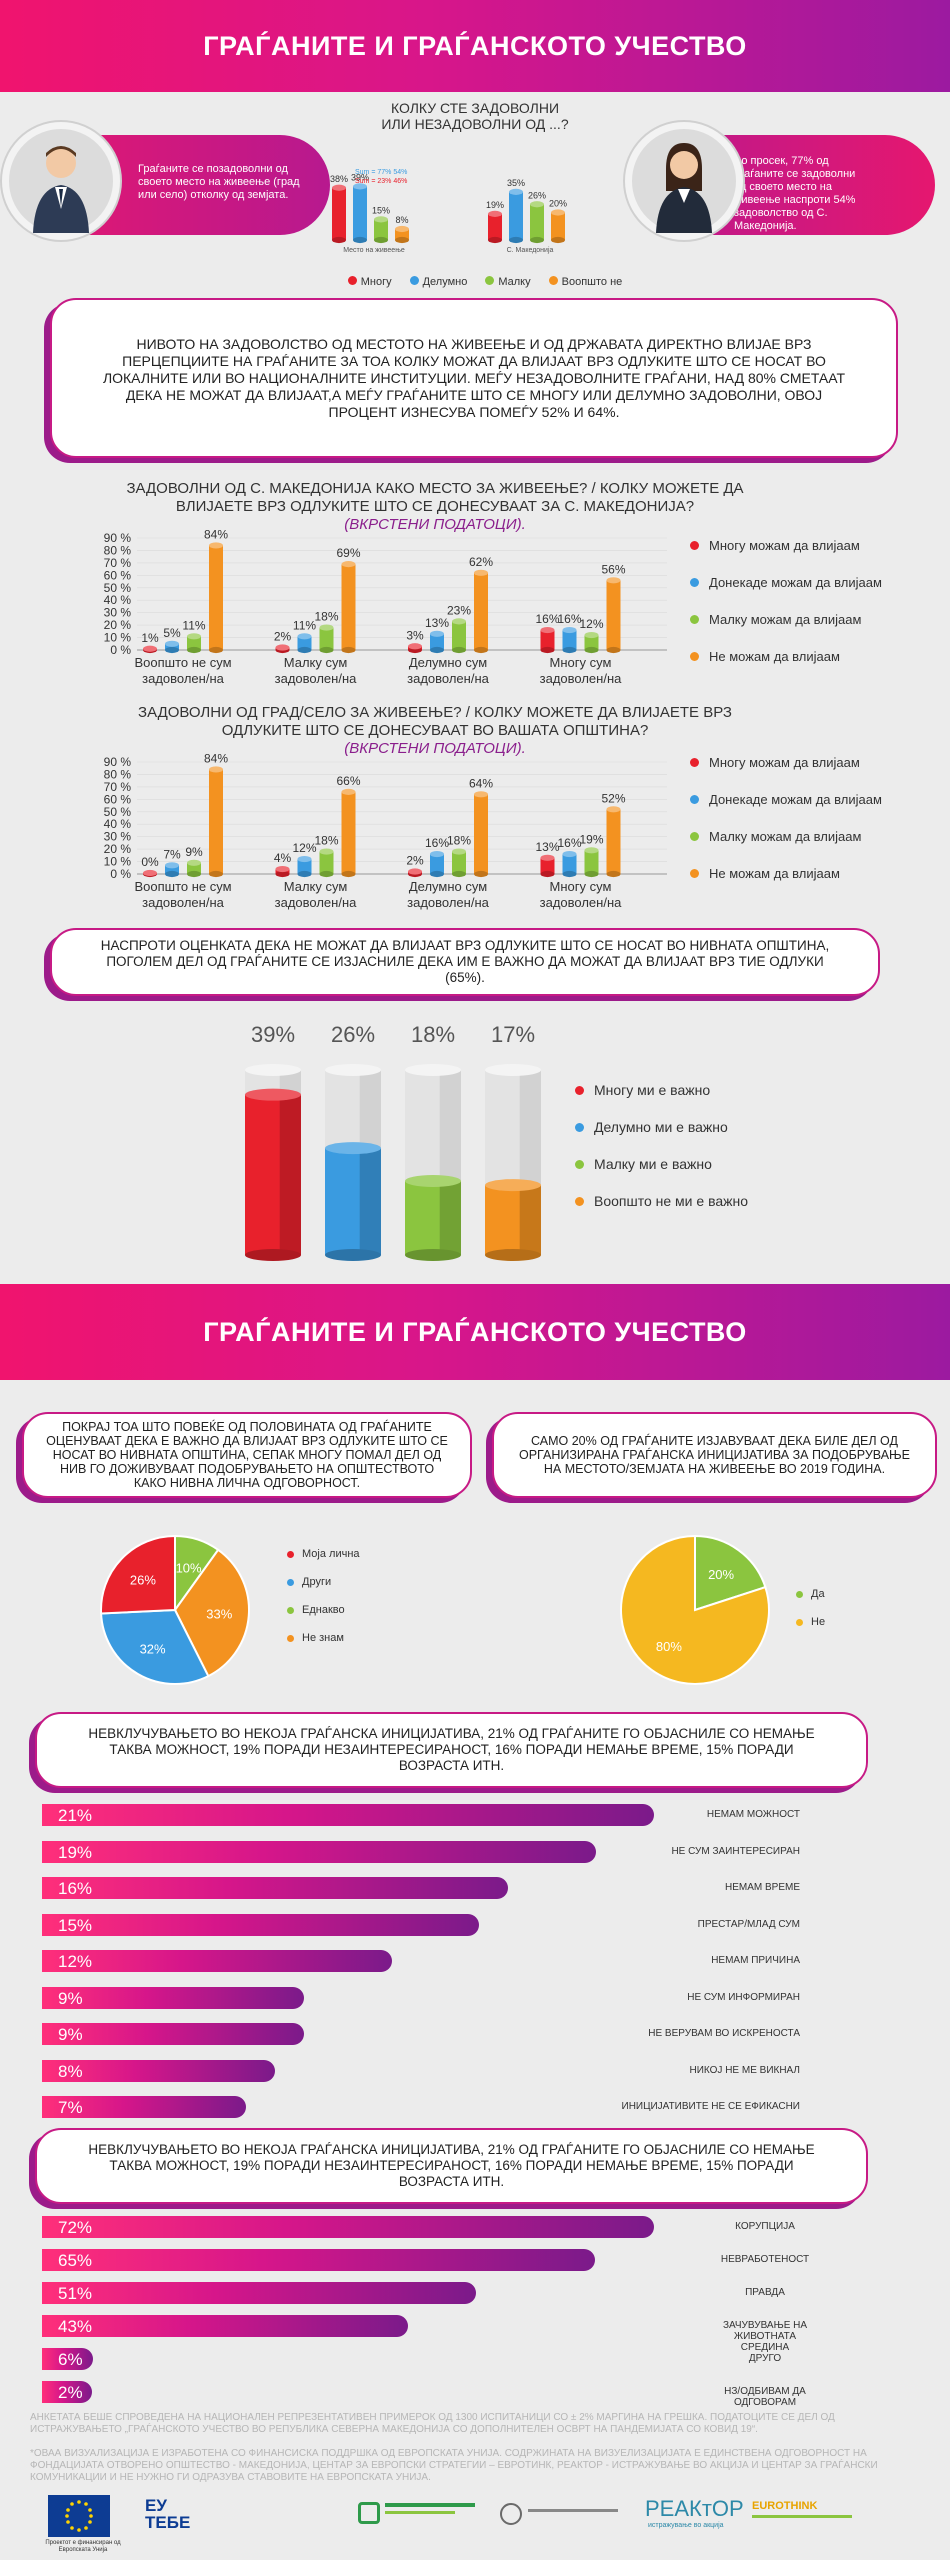 This screenshot has height=2560, width=950. I want to click on civil-comm-logo, so click(369, 2513).